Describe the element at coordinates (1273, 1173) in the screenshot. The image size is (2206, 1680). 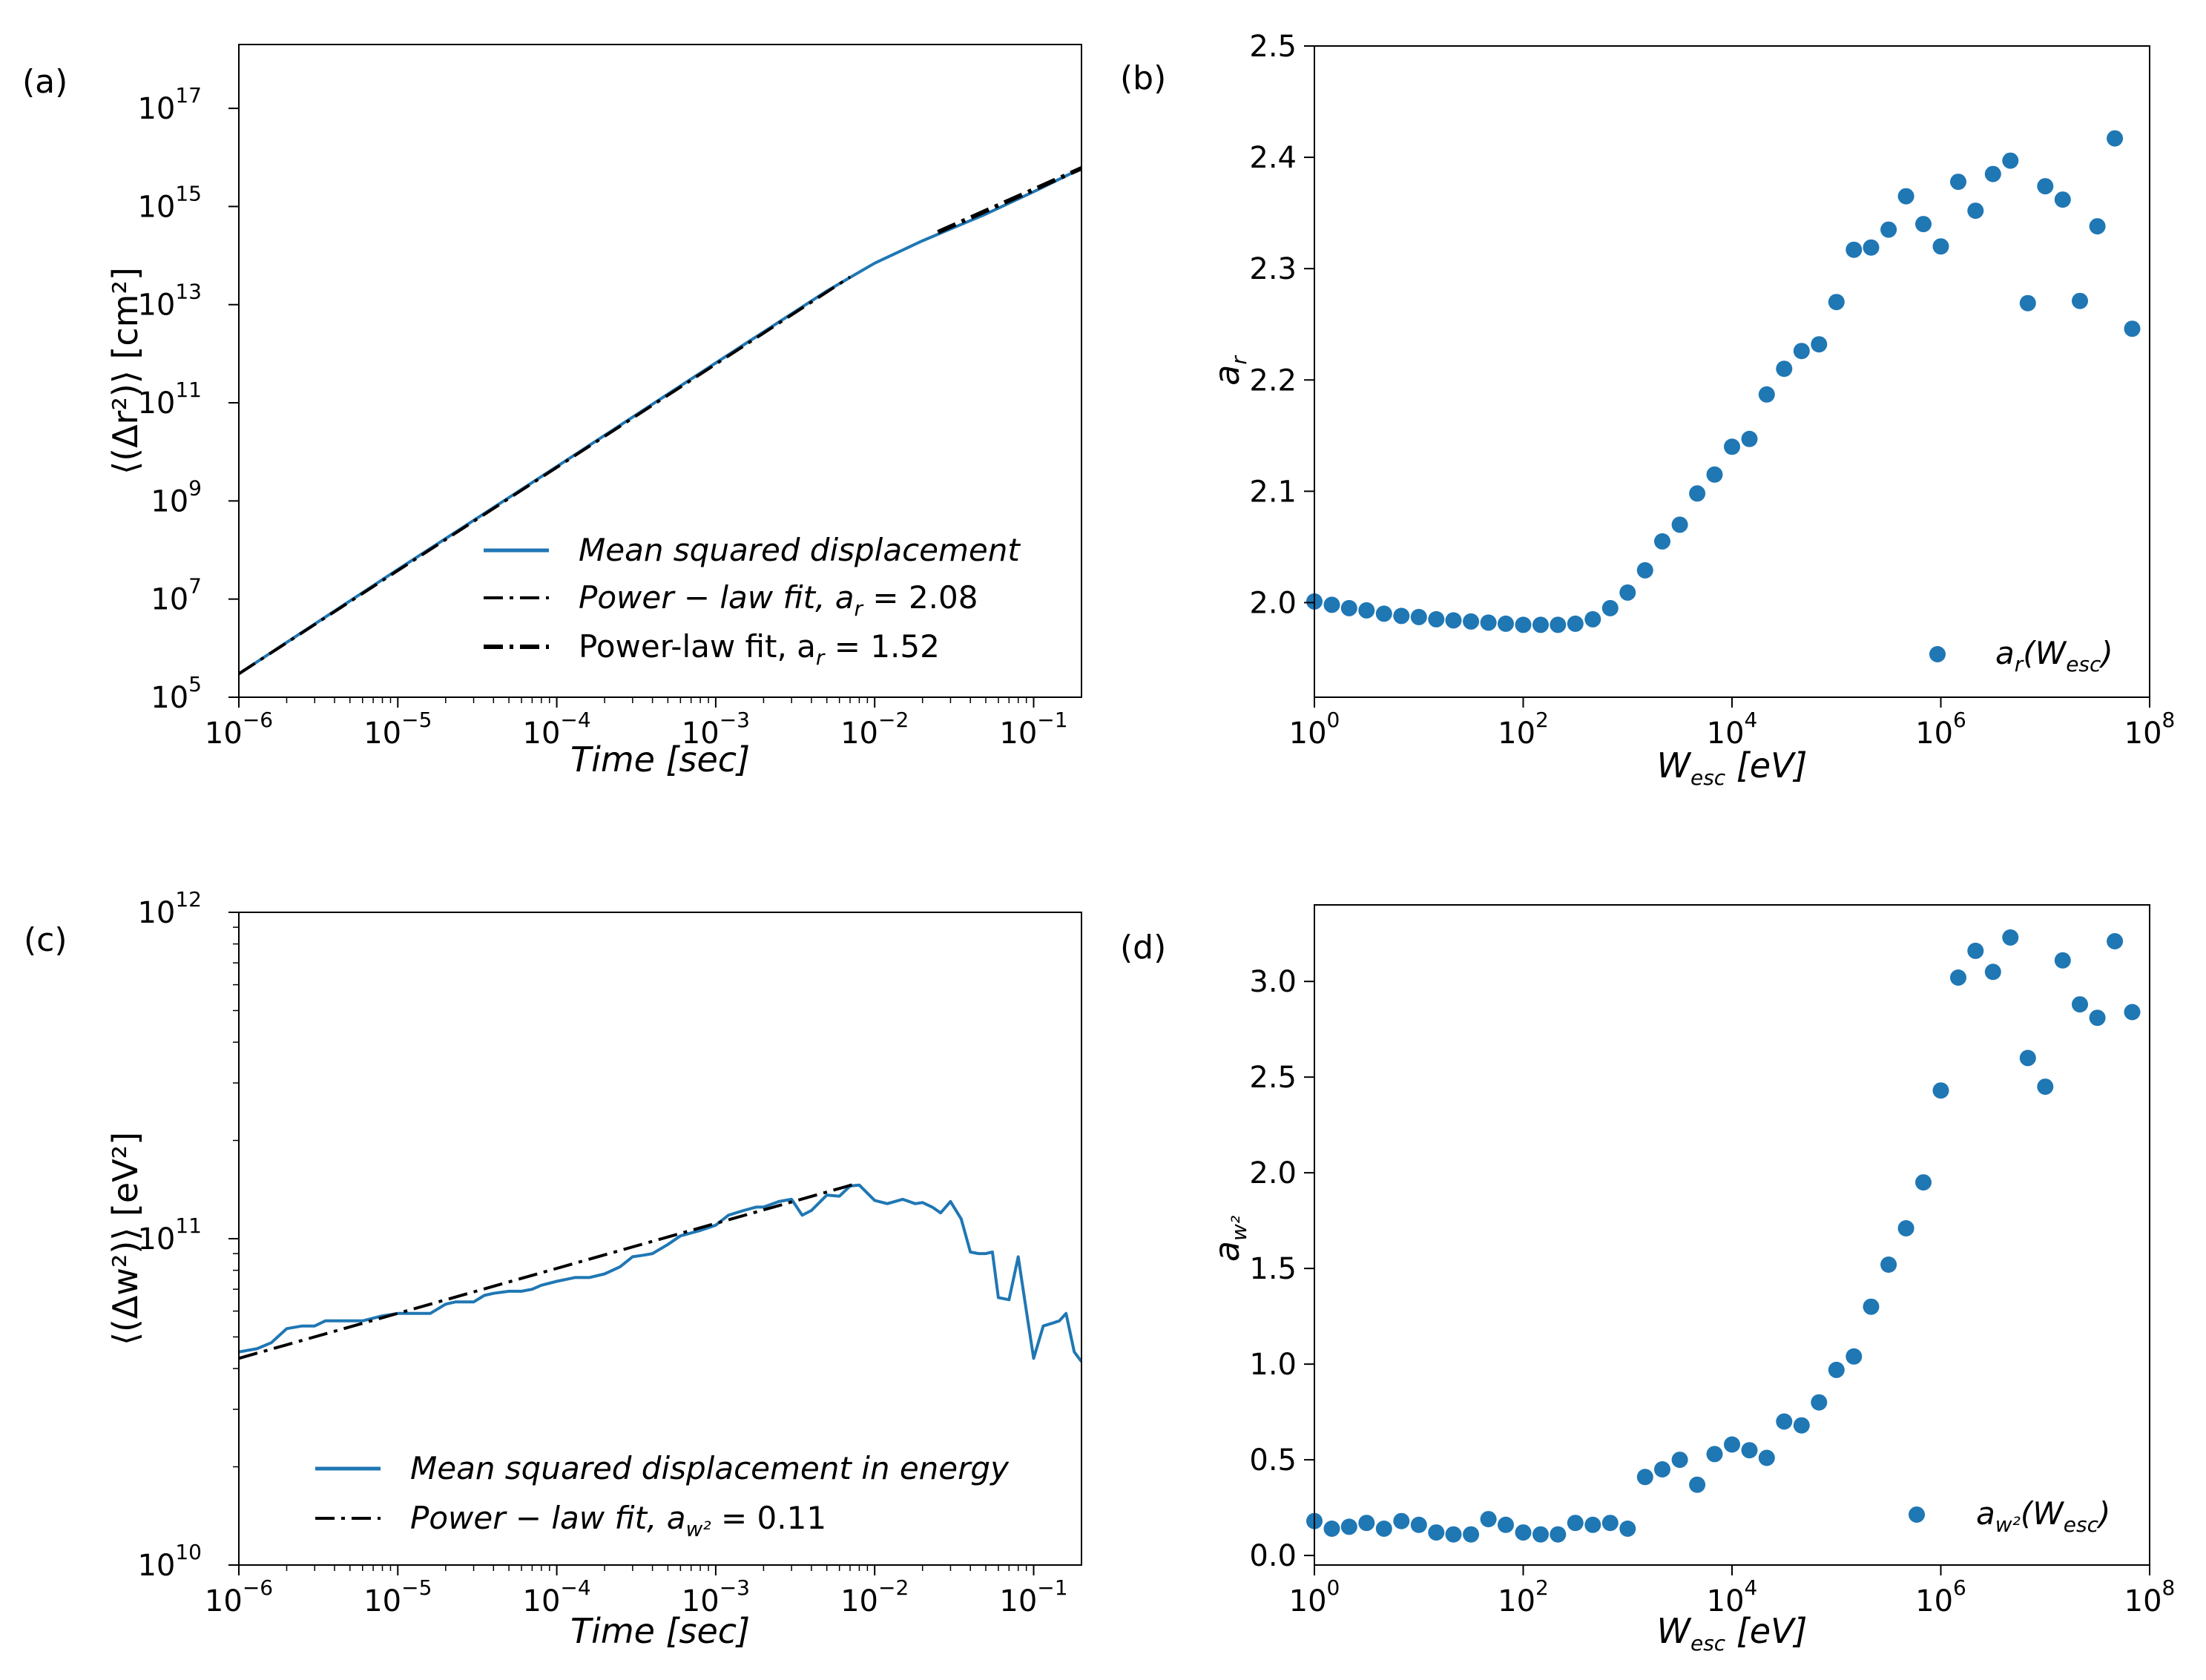
I see `panel-d-y-tick-label: 2.0` at that location.